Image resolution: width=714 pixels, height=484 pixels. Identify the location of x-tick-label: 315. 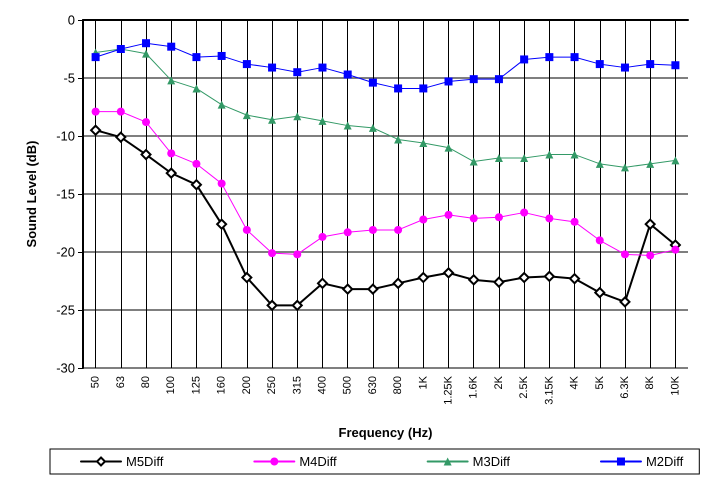
(297, 385).